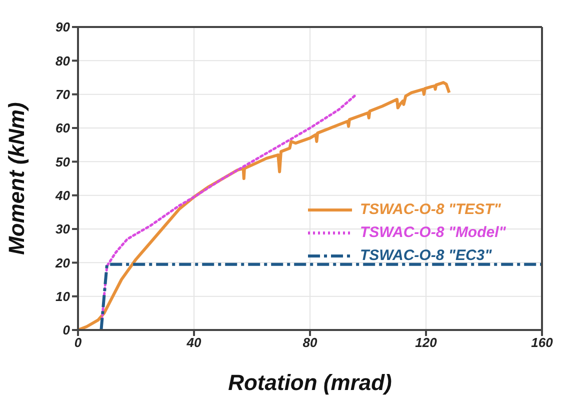 The width and height of the screenshot is (561, 408). I want to click on y-tick-label: 20, so click(62, 262).